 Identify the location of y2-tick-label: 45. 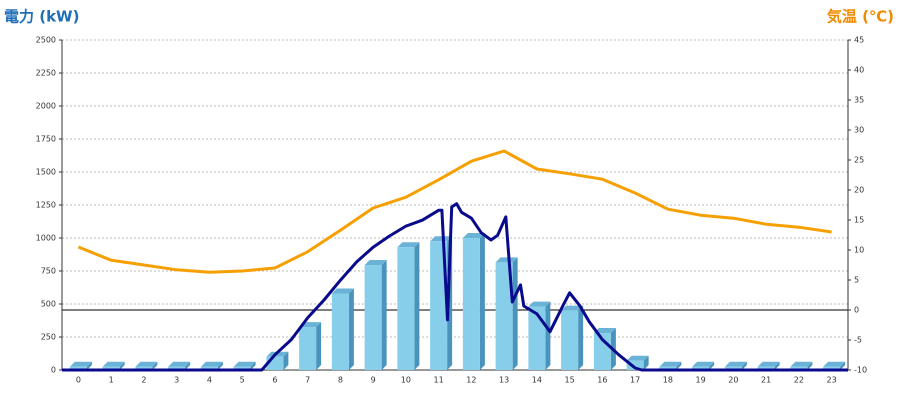
(859, 40).